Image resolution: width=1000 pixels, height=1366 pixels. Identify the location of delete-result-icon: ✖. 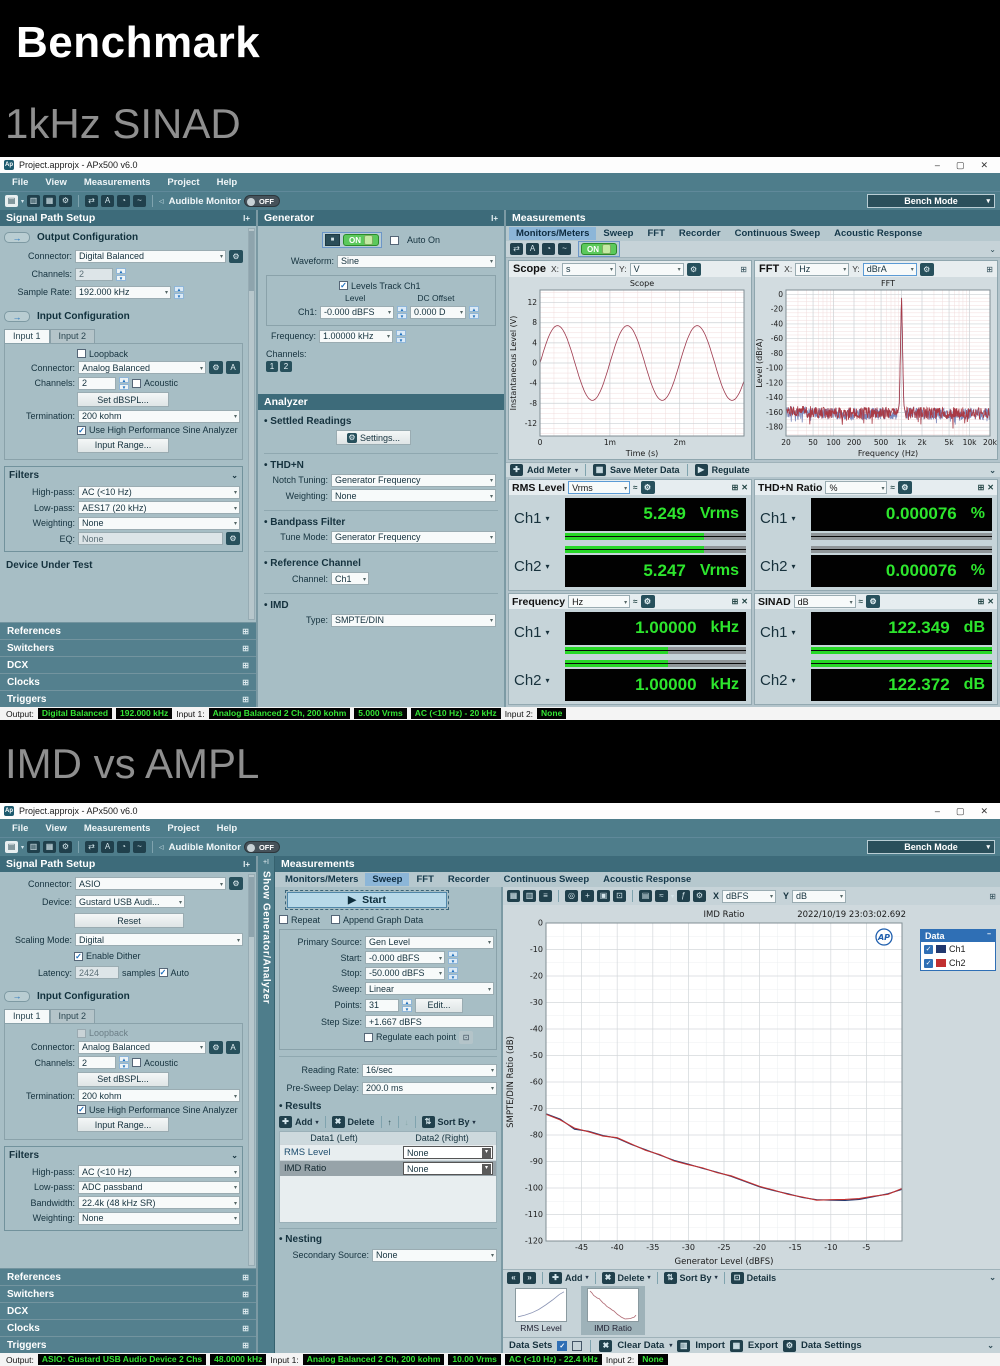
(608, 1277).